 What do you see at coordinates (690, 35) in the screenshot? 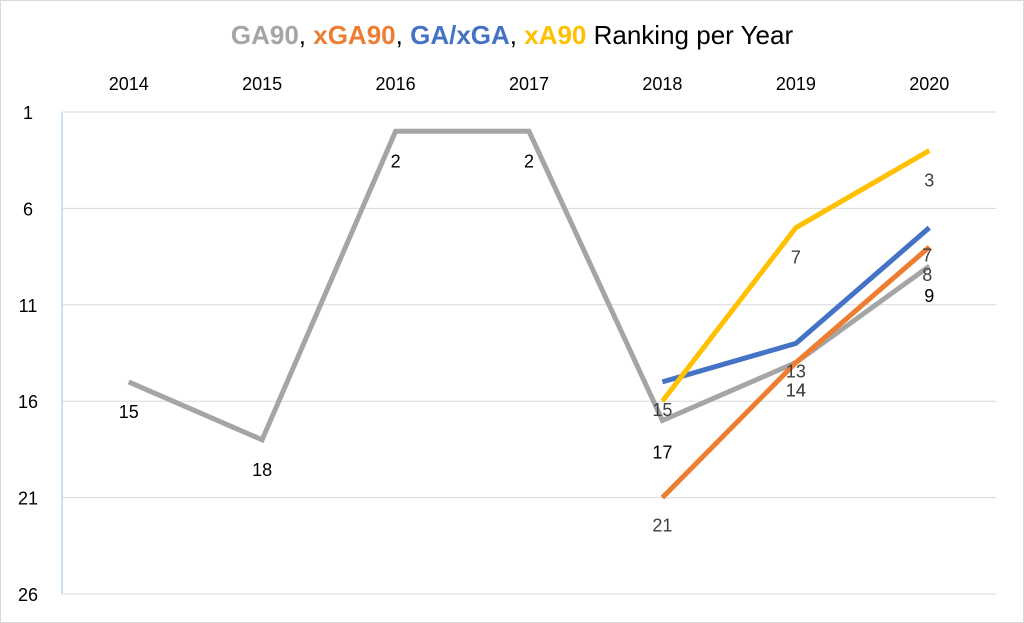
I see `title-part-7: Ranking per Year` at bounding box center [690, 35].